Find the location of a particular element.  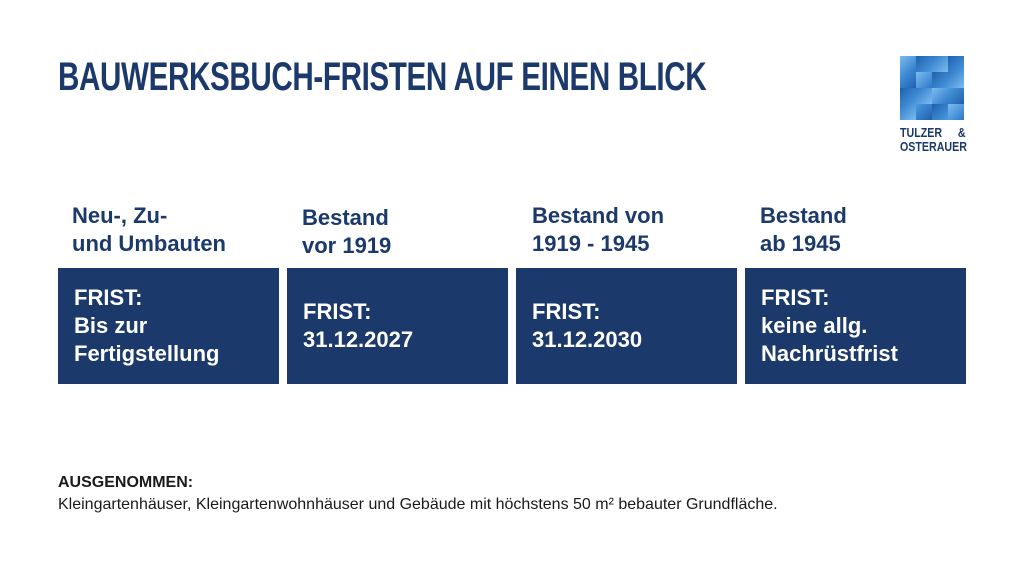

exception-label: AUSGENOMMEN: is located at coordinates (126, 482).